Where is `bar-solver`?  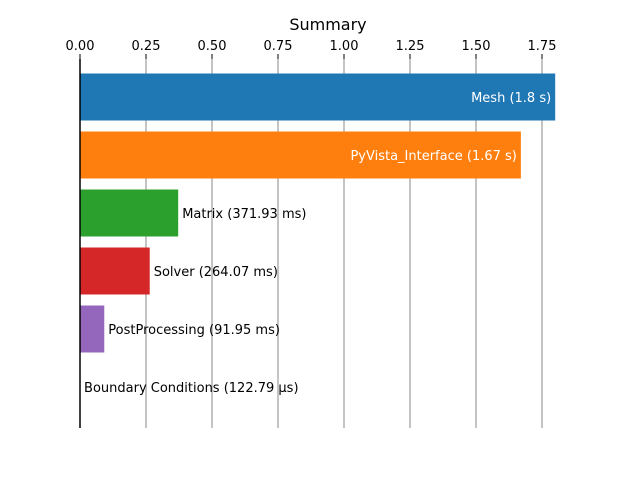
bar-solver is located at coordinates (115, 271).